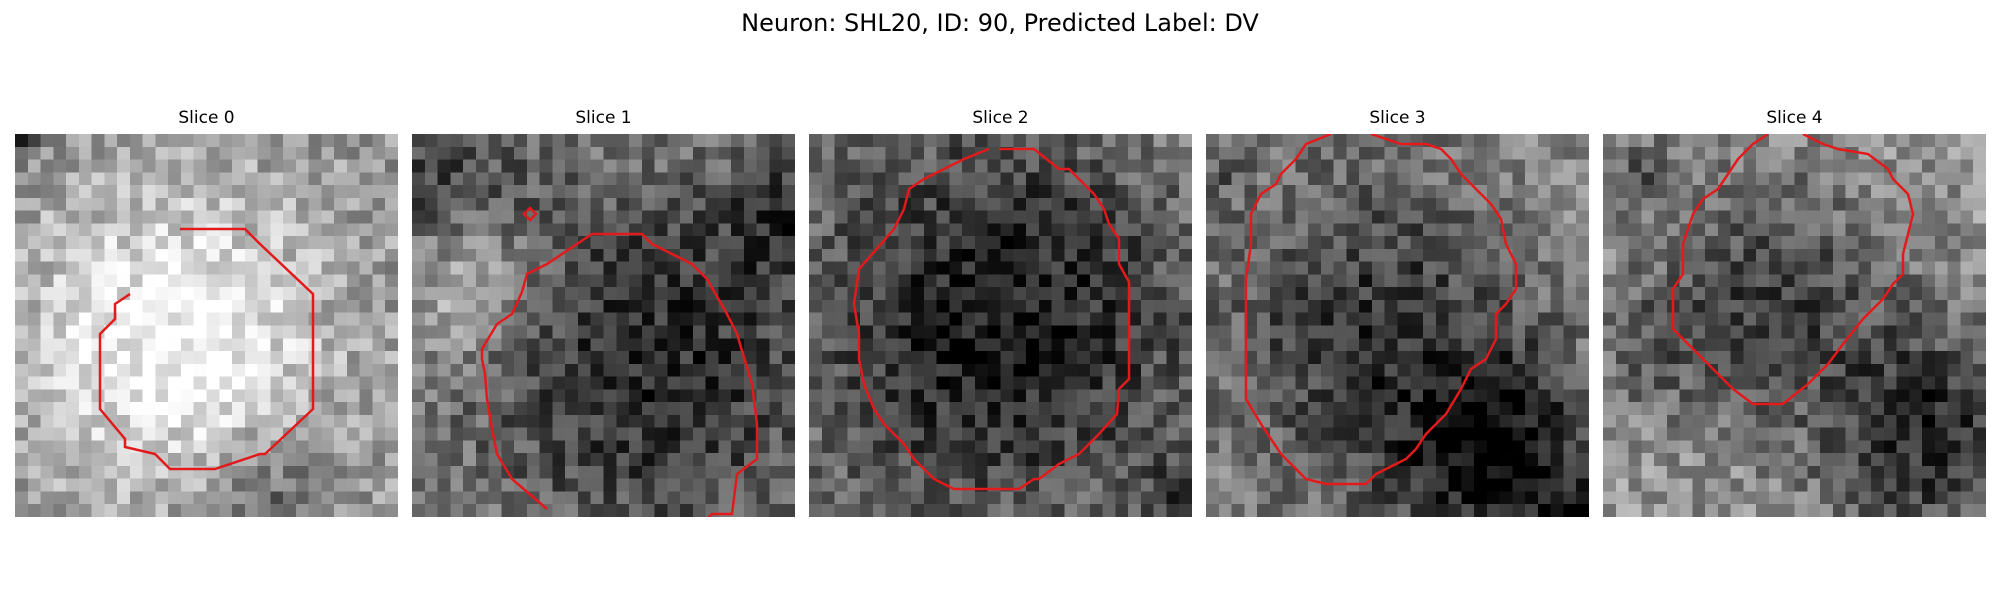  What do you see at coordinates (1397, 118) in the screenshot?
I see `slice-title: Slice 3` at bounding box center [1397, 118].